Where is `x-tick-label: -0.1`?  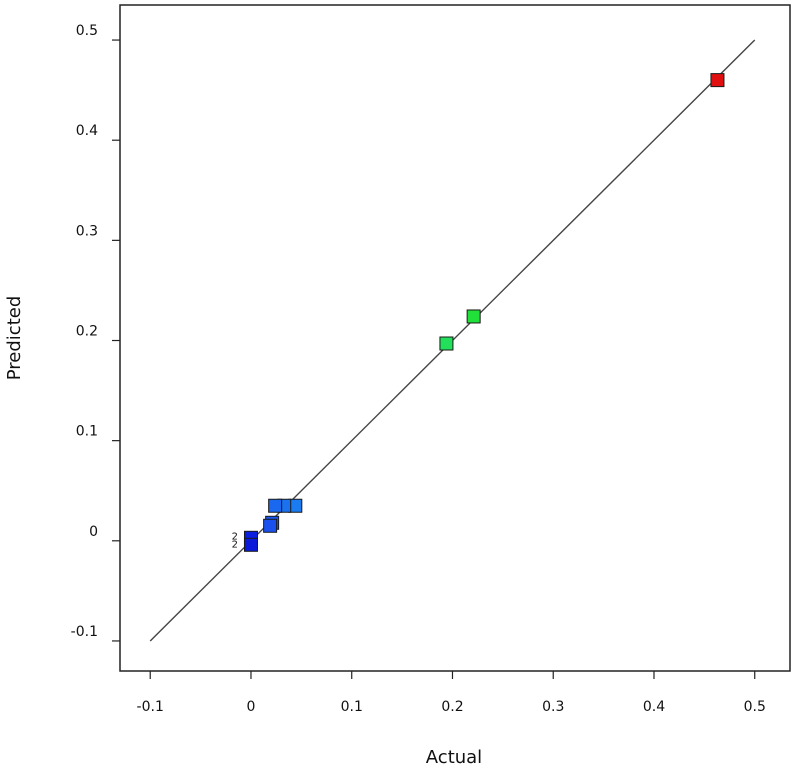 x-tick-label: -0.1 is located at coordinates (150, 707).